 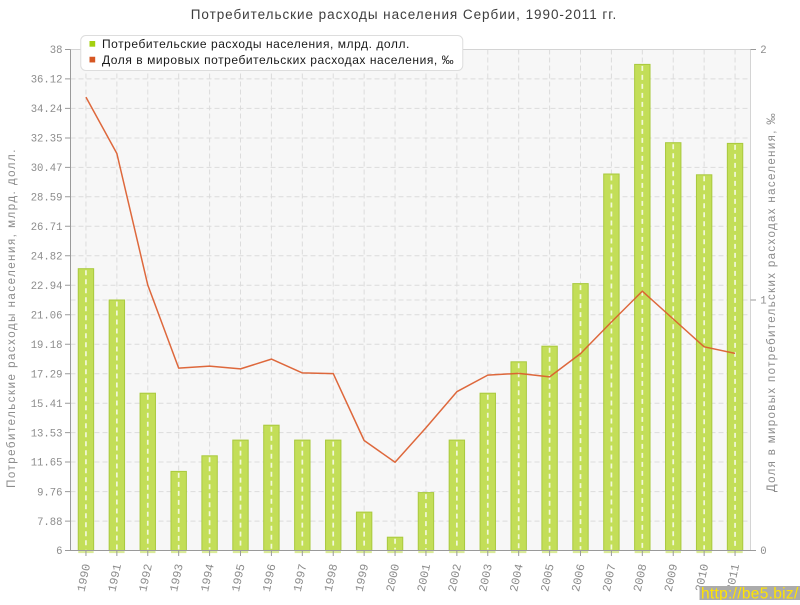 What do you see at coordinates (49, 523) in the screenshot?
I see `svg-text: 7.88` at bounding box center [49, 523].